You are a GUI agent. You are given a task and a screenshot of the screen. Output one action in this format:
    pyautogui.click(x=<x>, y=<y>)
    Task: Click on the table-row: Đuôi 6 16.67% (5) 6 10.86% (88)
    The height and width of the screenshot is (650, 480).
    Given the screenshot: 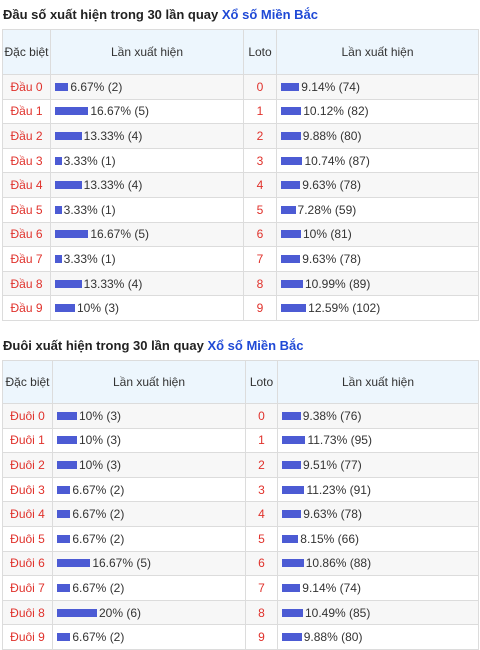 What is the action you would take?
    pyautogui.click(x=240, y=563)
    